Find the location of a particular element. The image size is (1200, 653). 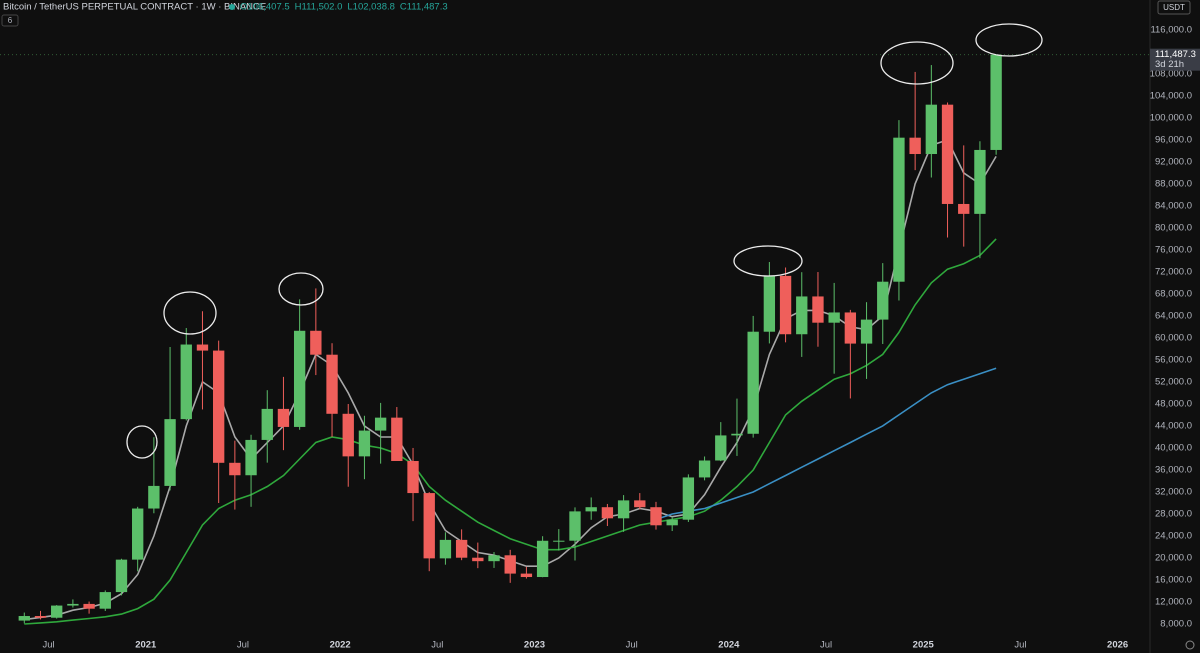

status-dot is located at coordinates (232, 7).